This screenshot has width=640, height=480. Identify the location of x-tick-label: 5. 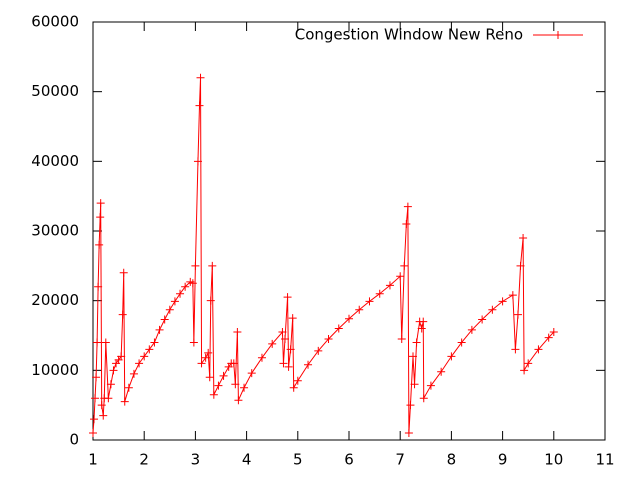
(298, 460).